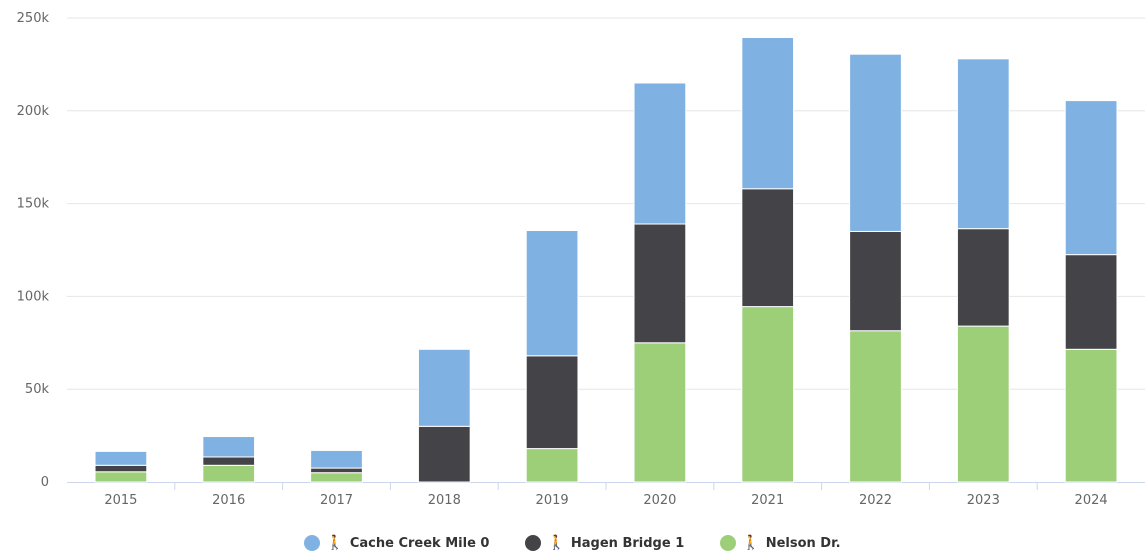  I want to click on x-tick-label: 2020, so click(659, 500).